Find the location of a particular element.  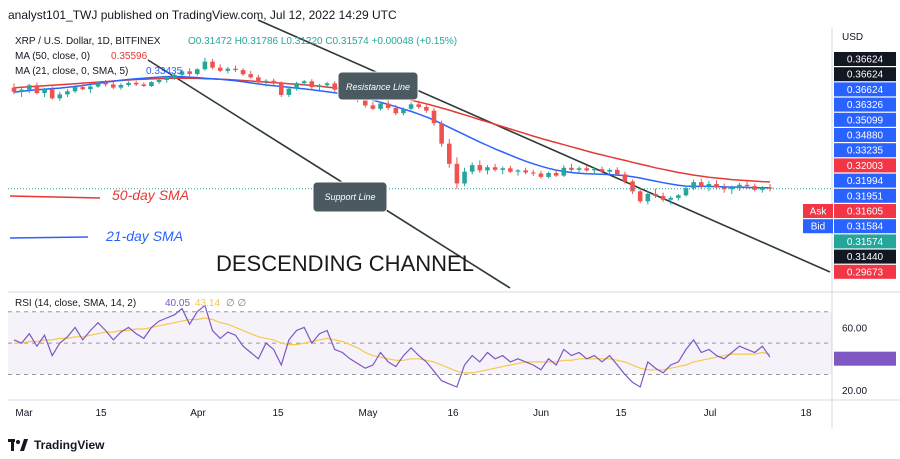

price-axis-tag: 0.31951 is located at coordinates (865, 195).